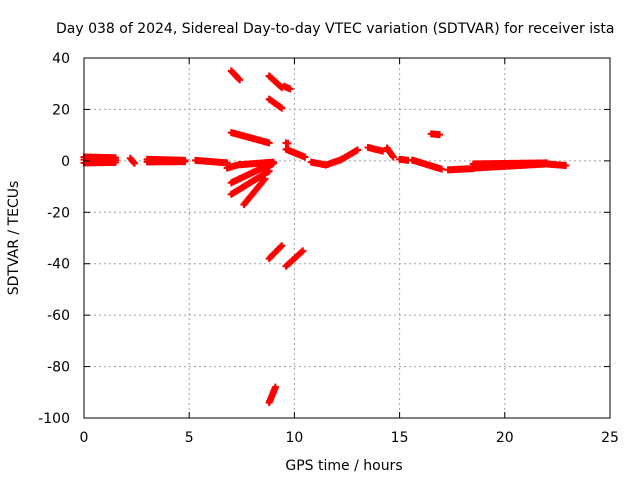 This screenshot has width=640, height=480. What do you see at coordinates (343, 466) in the screenshot?
I see `x-axis-title: GPS time / hours` at bounding box center [343, 466].